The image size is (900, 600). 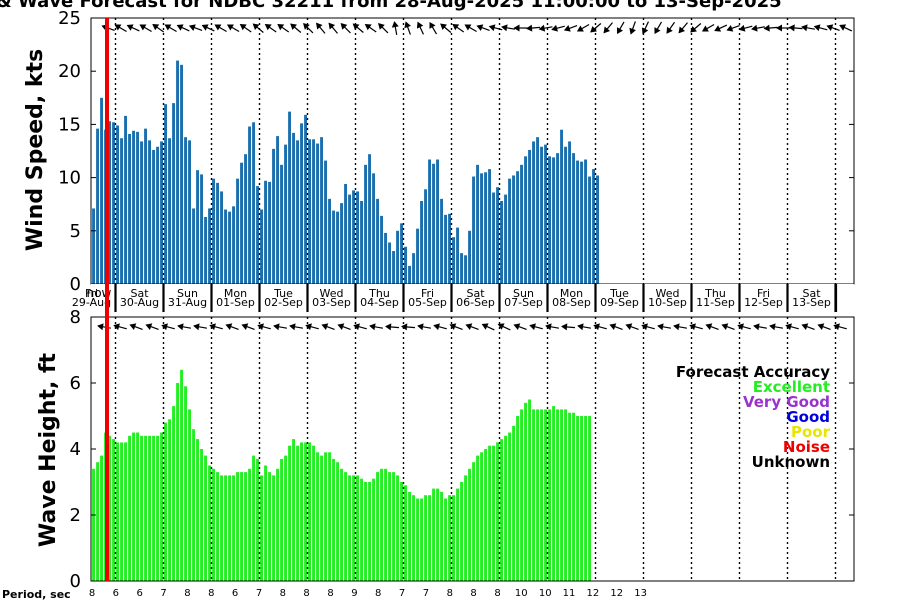 What do you see at coordinates (521, 593) in the screenshot?
I see `period-value: 10` at bounding box center [521, 593].